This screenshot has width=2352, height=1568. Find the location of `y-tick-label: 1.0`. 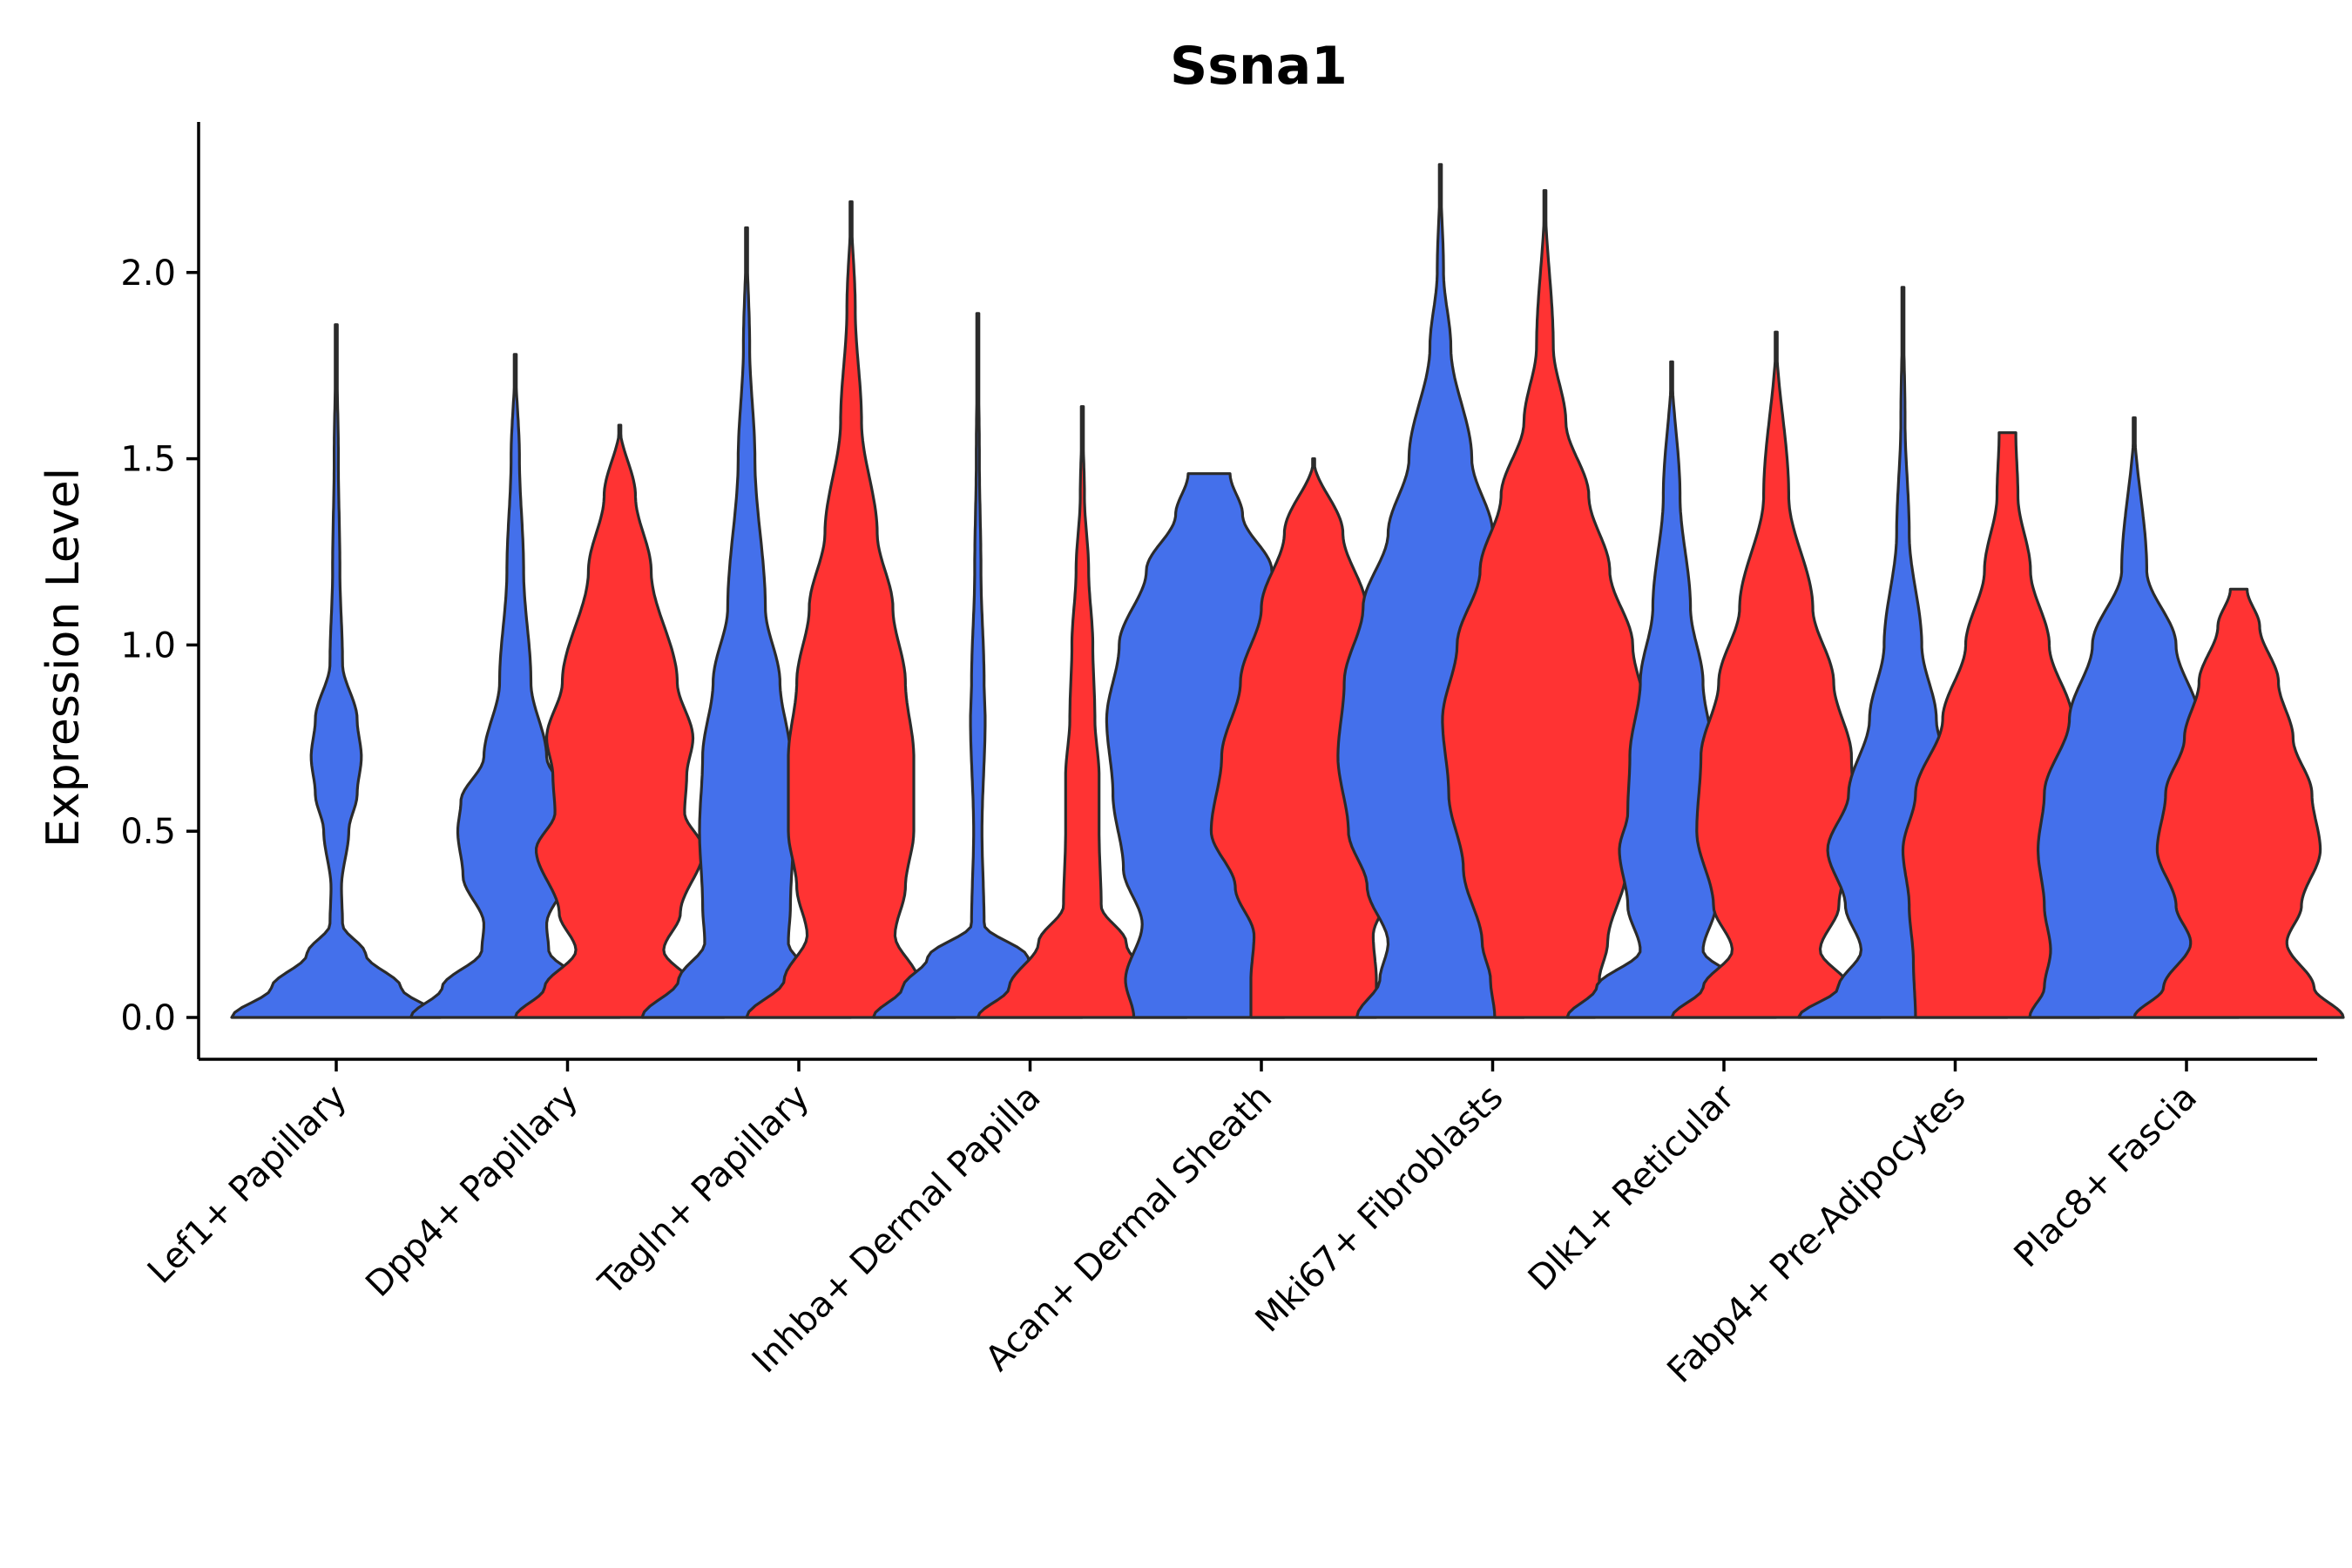

y-tick-label: 1.0 is located at coordinates (148, 645).